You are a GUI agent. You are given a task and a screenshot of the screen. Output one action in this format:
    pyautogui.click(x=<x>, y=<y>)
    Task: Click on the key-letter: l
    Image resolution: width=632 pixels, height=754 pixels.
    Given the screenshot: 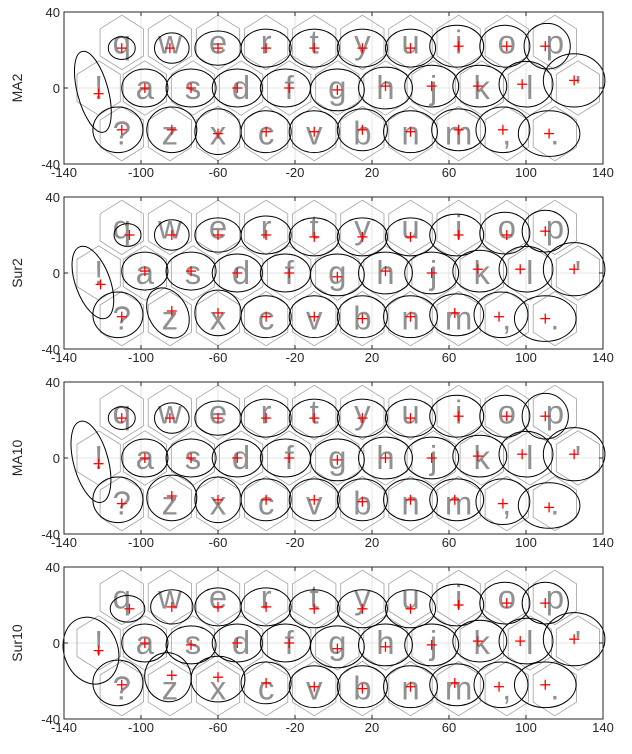 What is the action you would take?
    pyautogui.click(x=529, y=457)
    